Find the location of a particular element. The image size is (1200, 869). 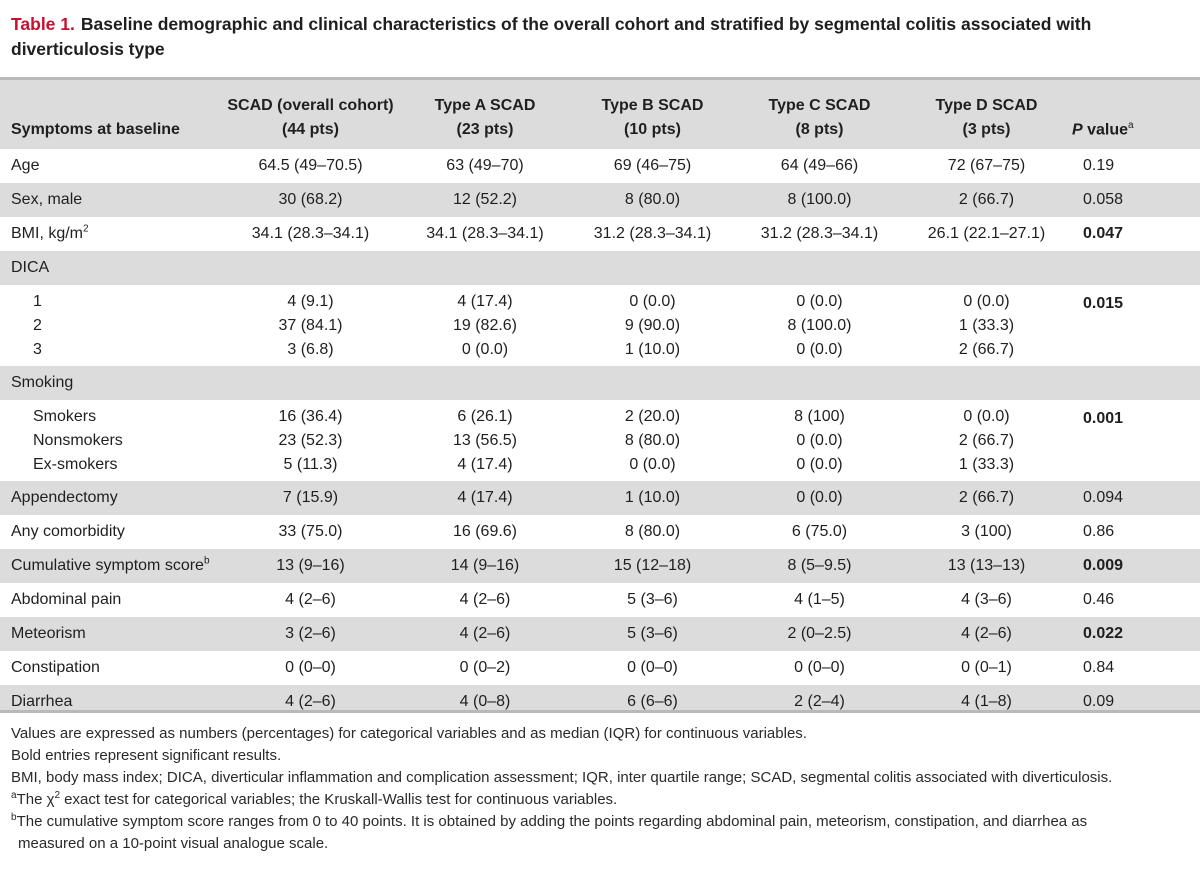

cell-group: 2 (20.0) 8 (80.0) 0 (0.0) is located at coordinates (652, 440).